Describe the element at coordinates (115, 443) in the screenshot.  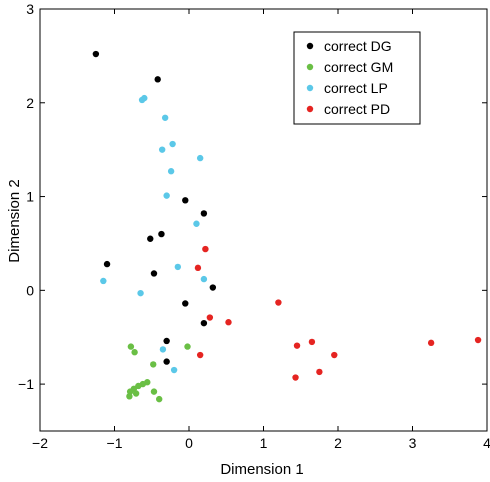
I see `x-tick-label-1: −1` at that location.